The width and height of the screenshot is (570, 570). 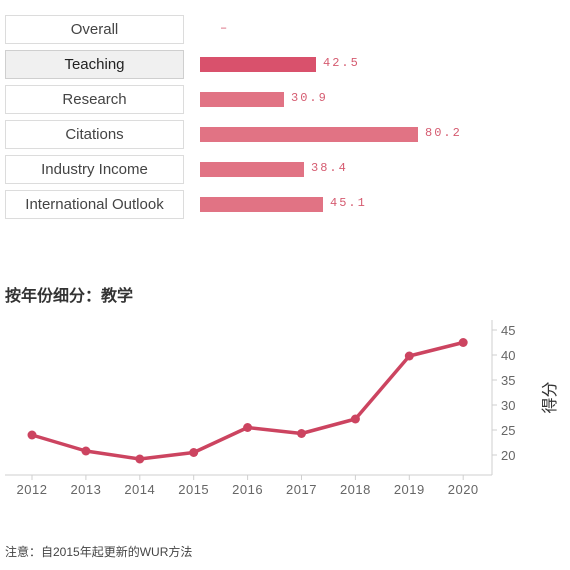 What do you see at coordinates (409, 489) in the screenshot?
I see `x-tick-label: 2019` at bounding box center [409, 489].